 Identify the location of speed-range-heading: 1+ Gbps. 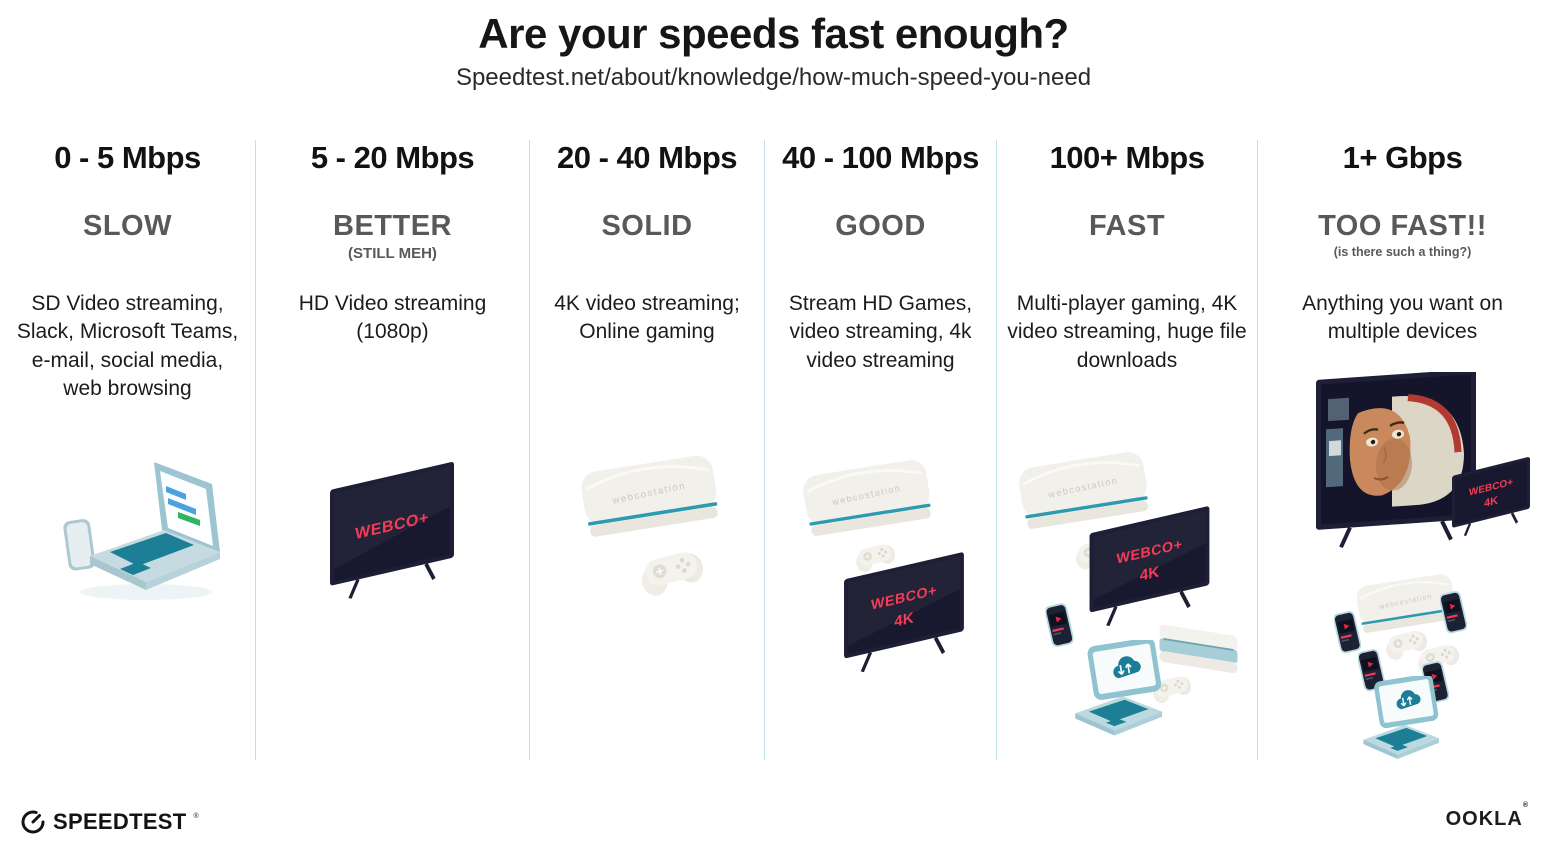
(1402, 157).